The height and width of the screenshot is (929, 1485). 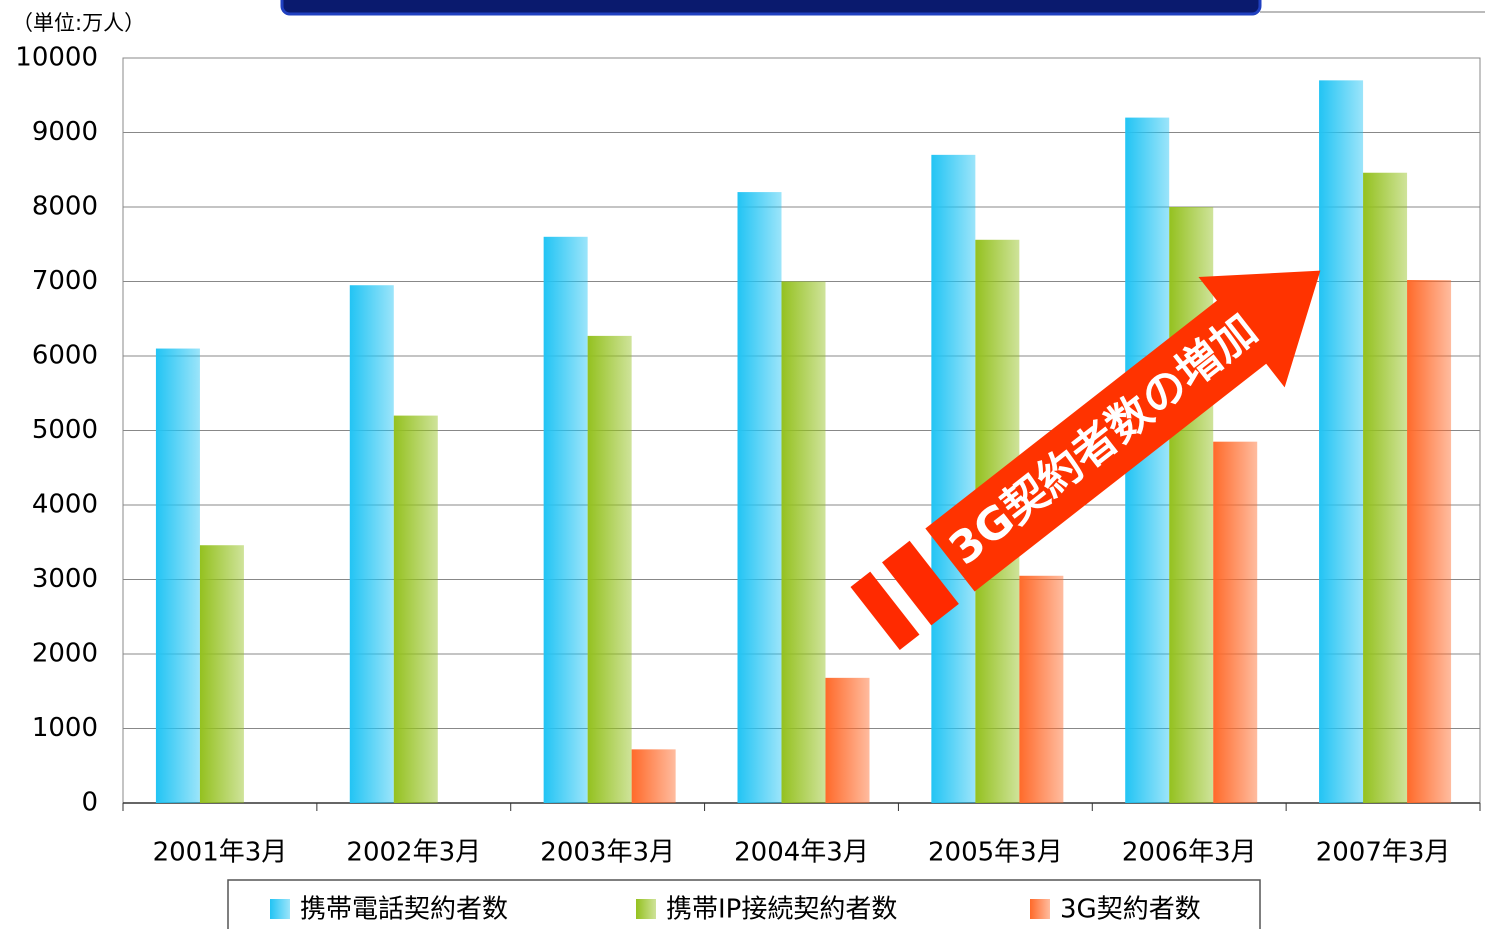 What do you see at coordinates (65, 430) in the screenshot?
I see `y-tick-label: 5000` at bounding box center [65, 430].